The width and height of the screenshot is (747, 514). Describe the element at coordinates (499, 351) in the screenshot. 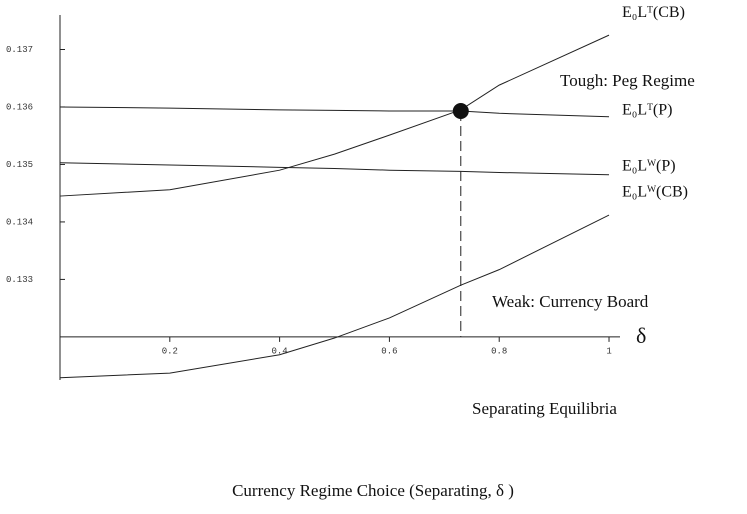

I see `x-tick-label: 0.8` at that location.